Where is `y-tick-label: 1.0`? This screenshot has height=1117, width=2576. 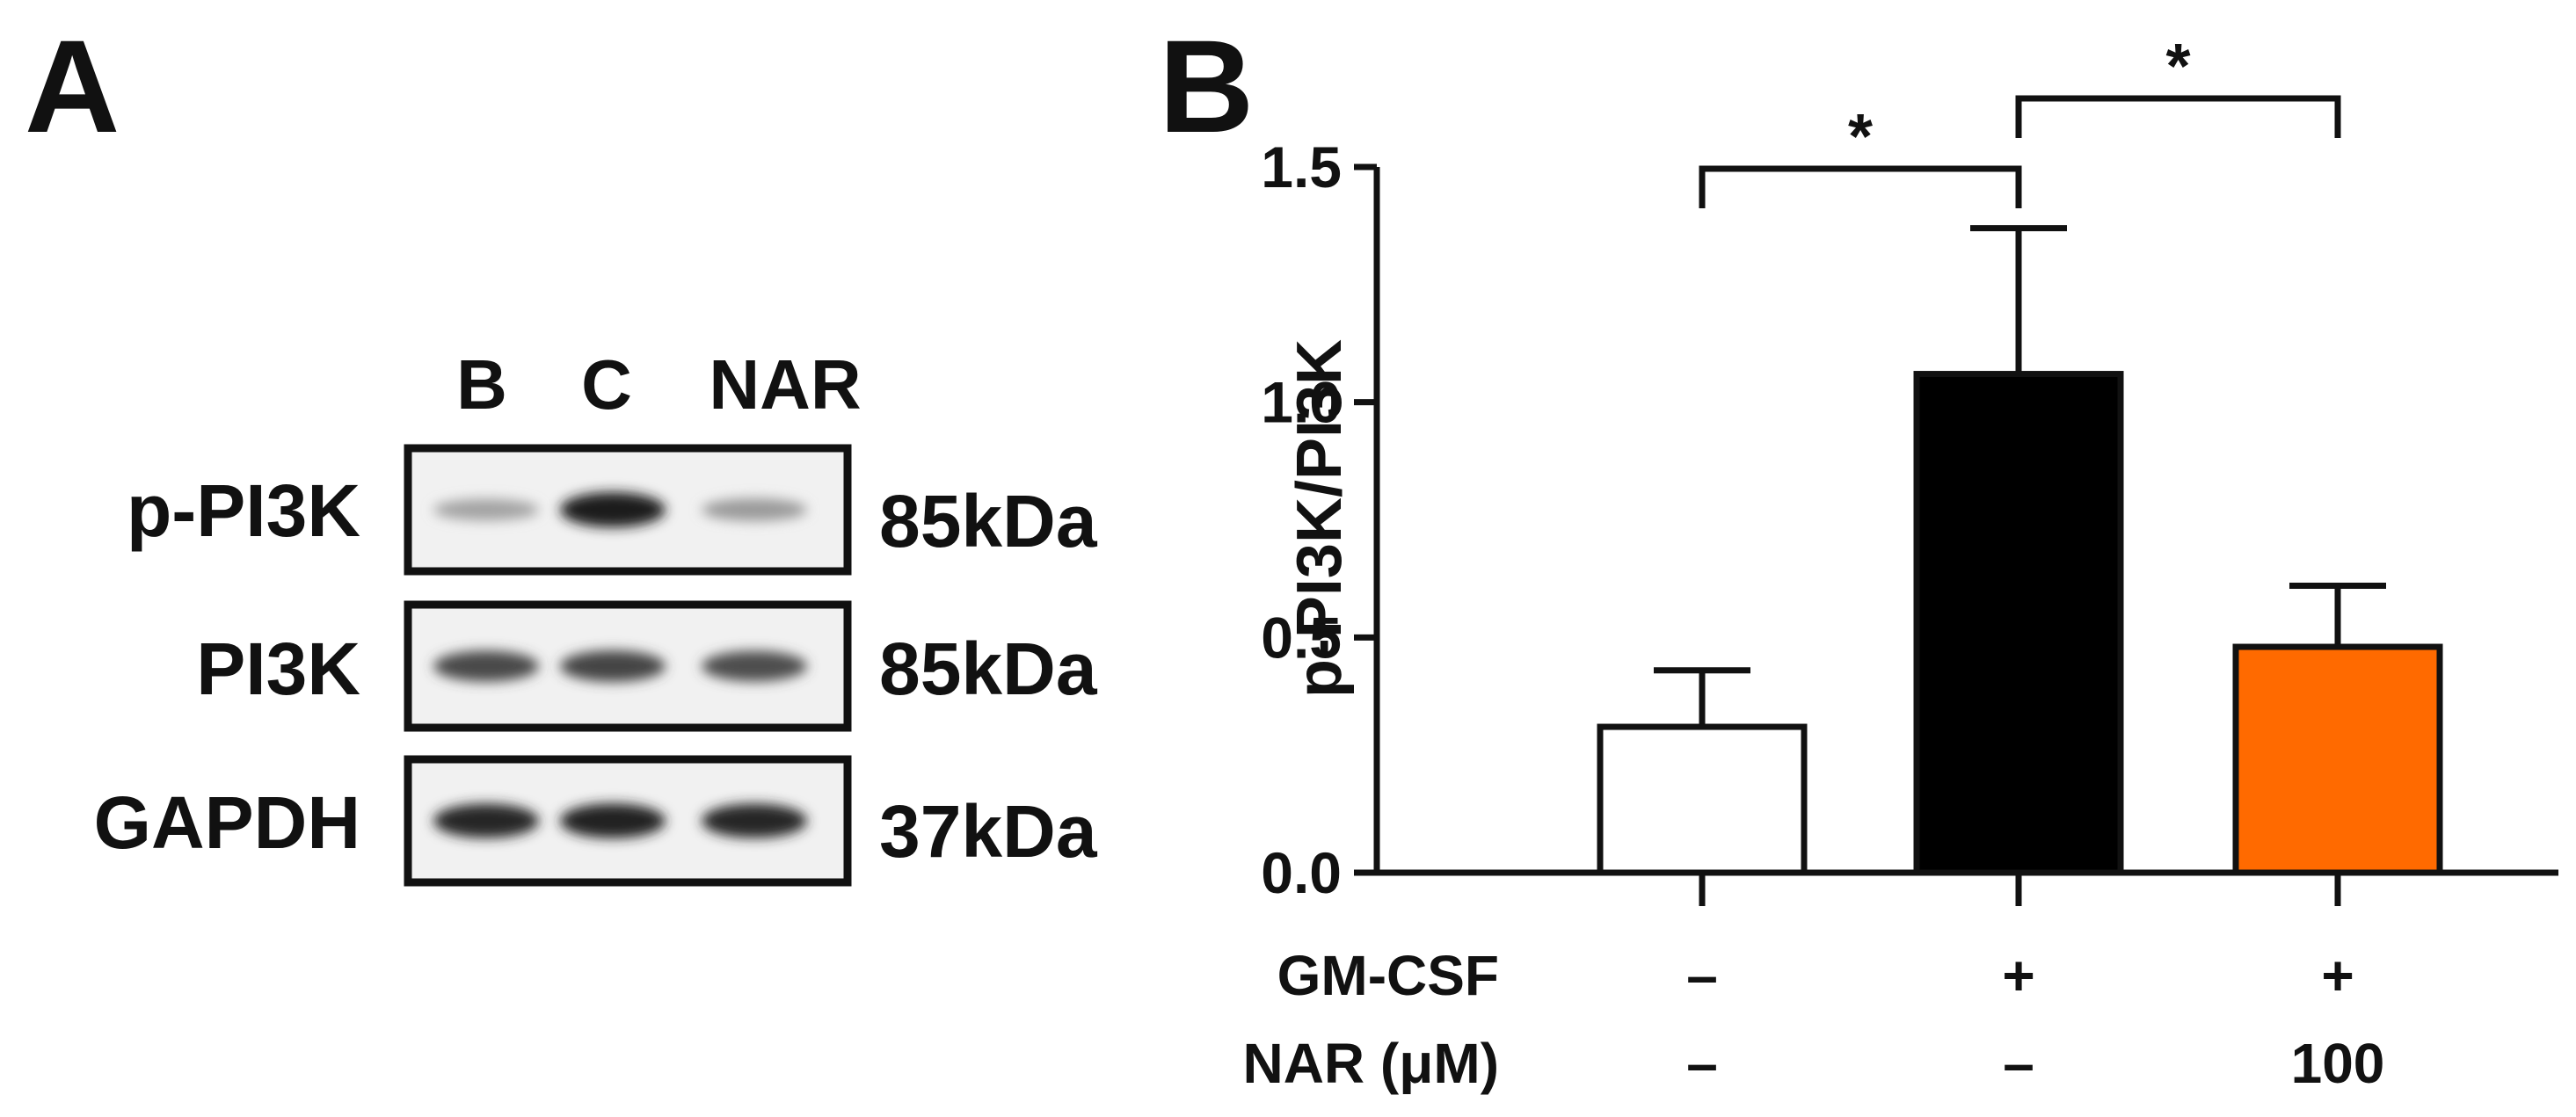 y-tick-label: 1.0 is located at coordinates (1301, 402).